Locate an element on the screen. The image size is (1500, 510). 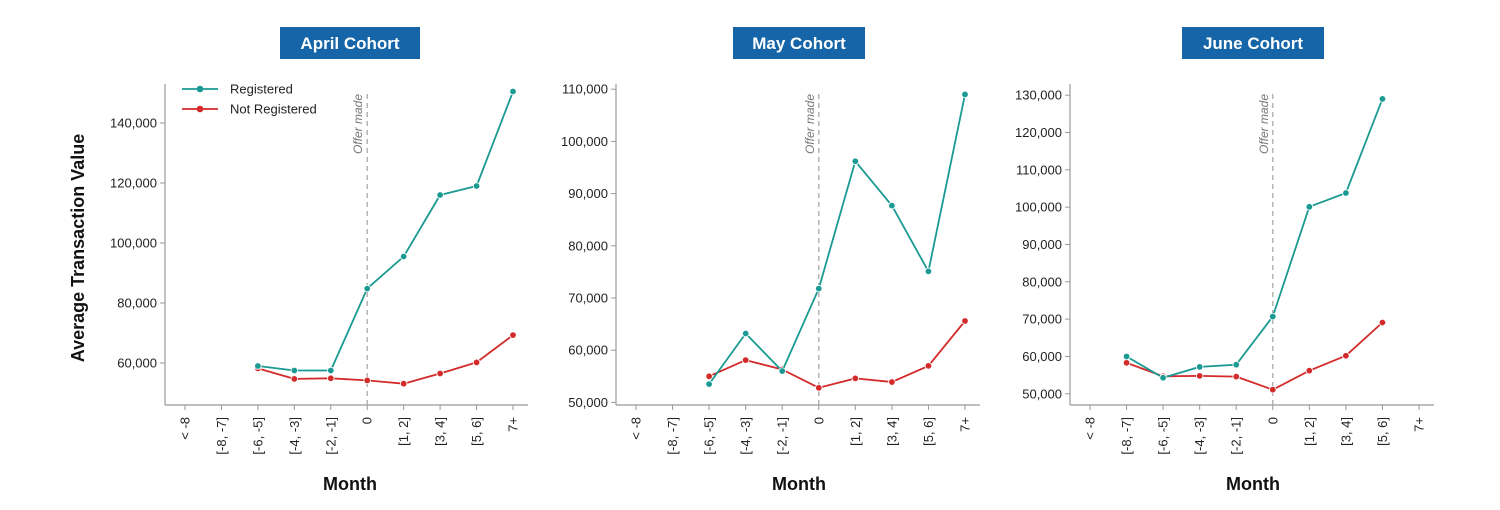
chart-title: May Cohort is located at coordinates (799, 43).